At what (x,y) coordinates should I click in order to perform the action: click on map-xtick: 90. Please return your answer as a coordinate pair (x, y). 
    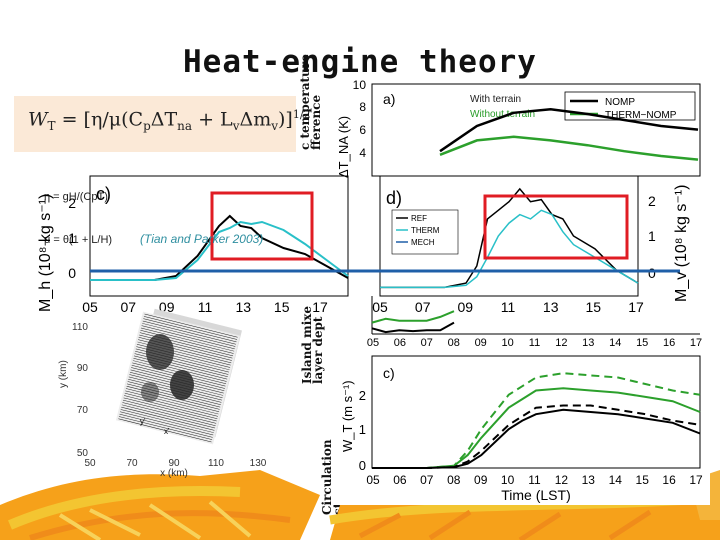
    Looking at the image, I should click on (174, 463).